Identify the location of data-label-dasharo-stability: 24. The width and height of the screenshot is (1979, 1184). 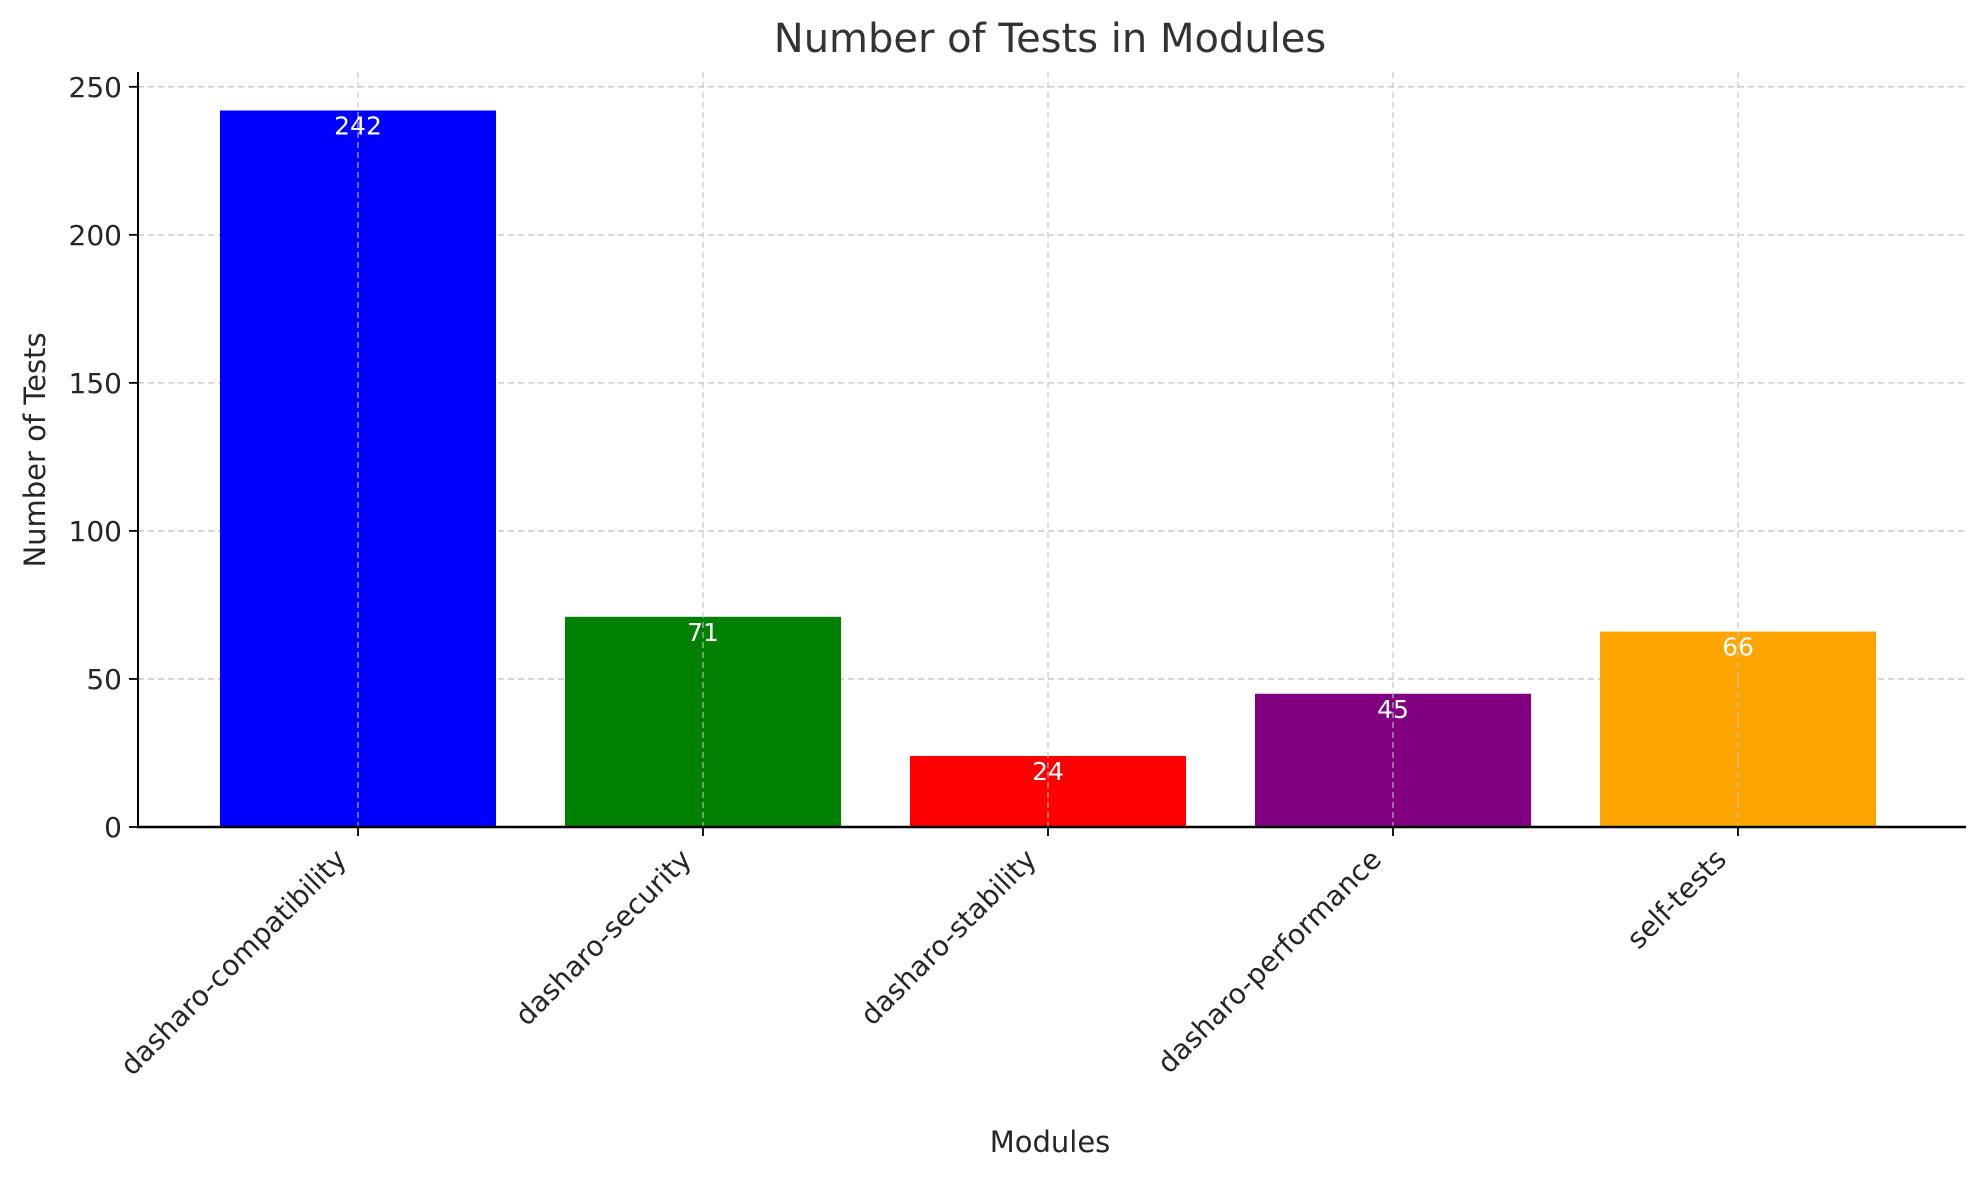
(1048, 771).